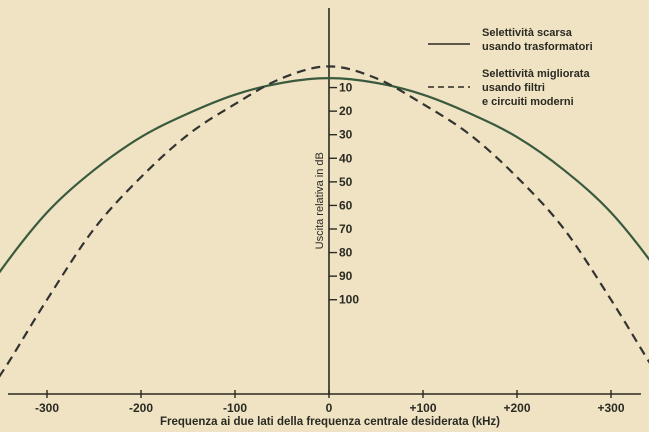  Describe the element at coordinates (527, 33) in the screenshot. I see `legend-solid-line1: Selettività scarsa` at that location.